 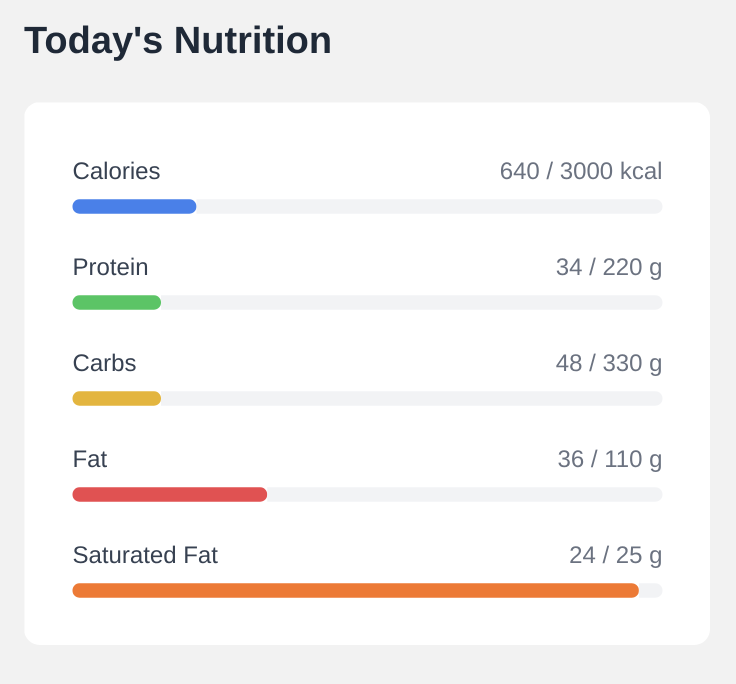 What do you see at coordinates (178, 41) in the screenshot?
I see `chart-title: Today's Nutrition` at bounding box center [178, 41].